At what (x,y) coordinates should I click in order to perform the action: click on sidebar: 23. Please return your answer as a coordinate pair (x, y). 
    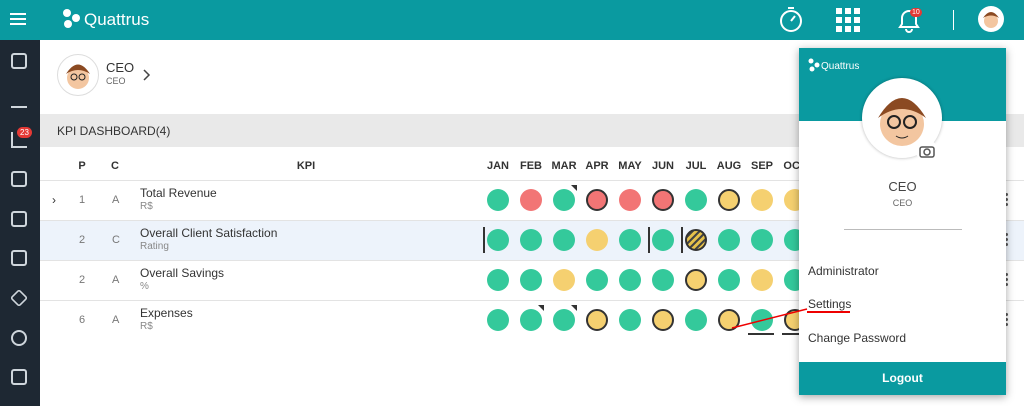
    Looking at the image, I should click on (20, 223).